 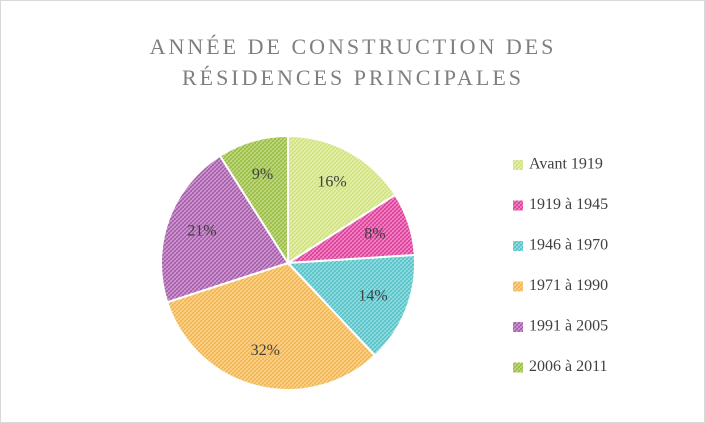 What do you see at coordinates (265, 350) in the screenshot?
I see `data-label: 32%` at bounding box center [265, 350].